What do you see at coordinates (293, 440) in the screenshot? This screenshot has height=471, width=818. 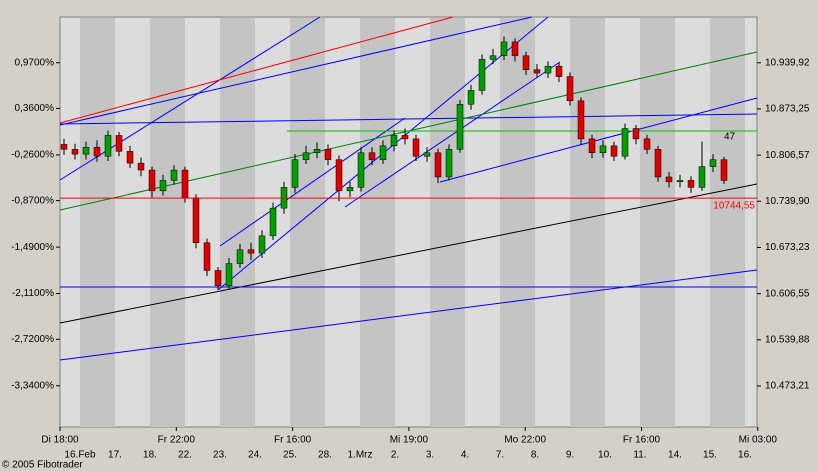 I see `x-time-label: Fr 16:00` at bounding box center [293, 440].